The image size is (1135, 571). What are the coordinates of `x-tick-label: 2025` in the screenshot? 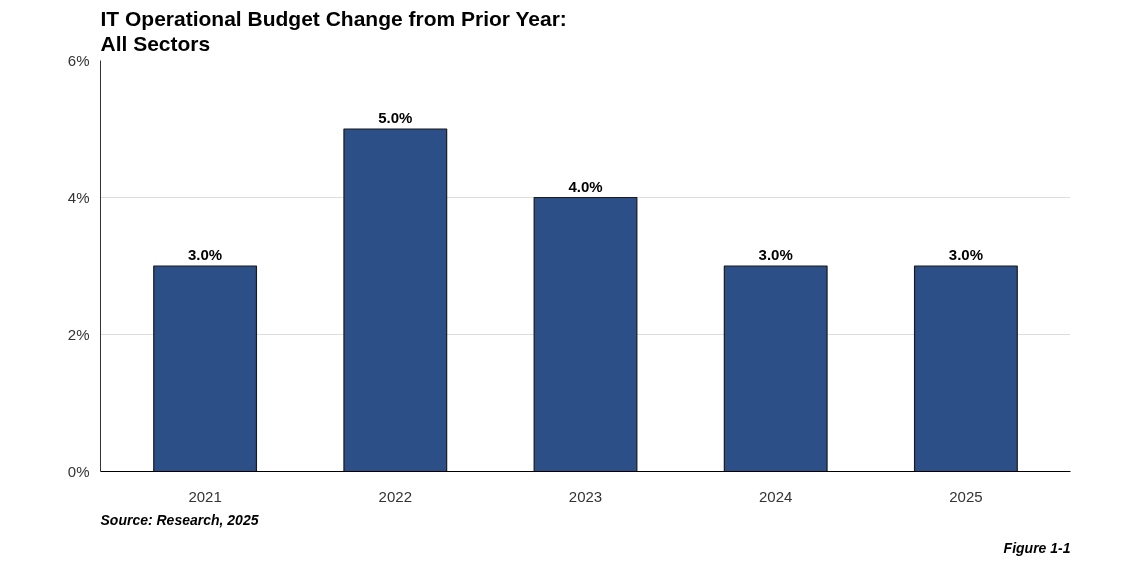 It's located at (966, 496).